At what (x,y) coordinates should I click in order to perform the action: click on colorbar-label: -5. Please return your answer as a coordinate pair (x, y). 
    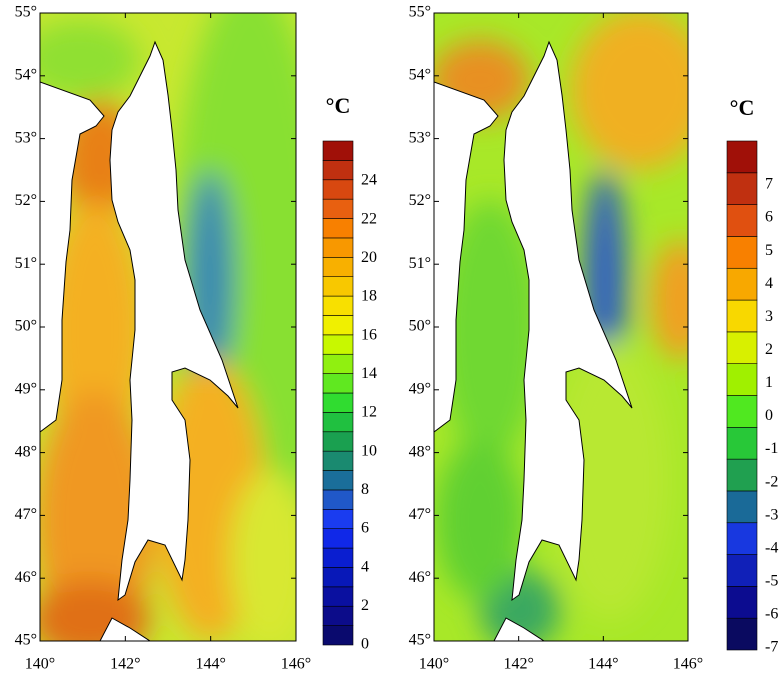
    Looking at the image, I should click on (771, 581).